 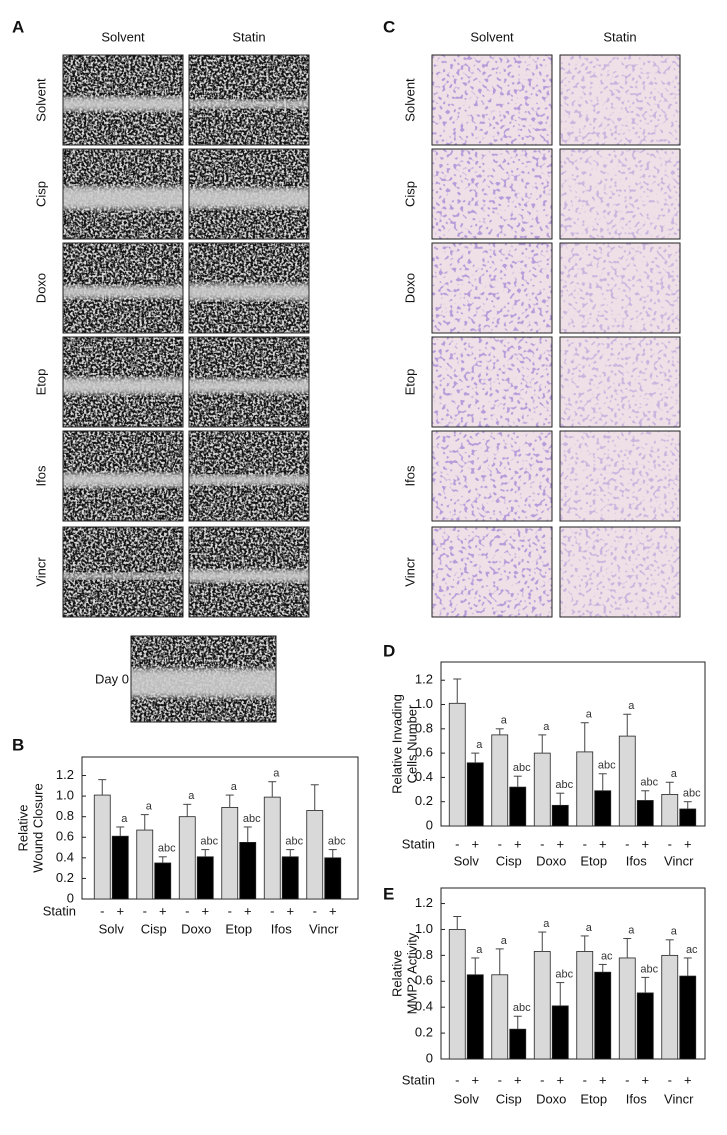 What do you see at coordinates (424, 752) in the screenshot?
I see `y-tick-label: 0.6` at bounding box center [424, 752].